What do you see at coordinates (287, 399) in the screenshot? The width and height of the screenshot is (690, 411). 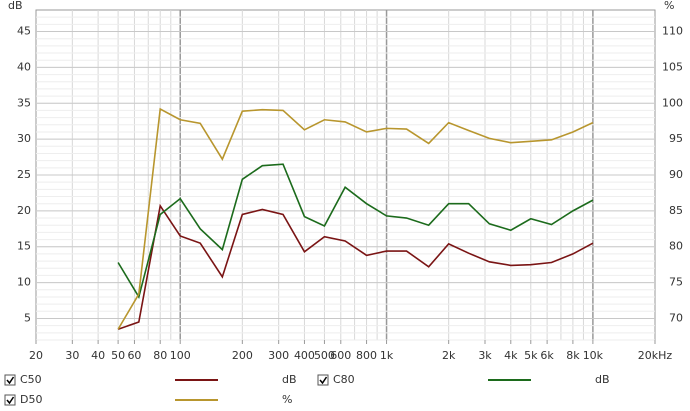 I see `legend-unit: %` at bounding box center [287, 399].